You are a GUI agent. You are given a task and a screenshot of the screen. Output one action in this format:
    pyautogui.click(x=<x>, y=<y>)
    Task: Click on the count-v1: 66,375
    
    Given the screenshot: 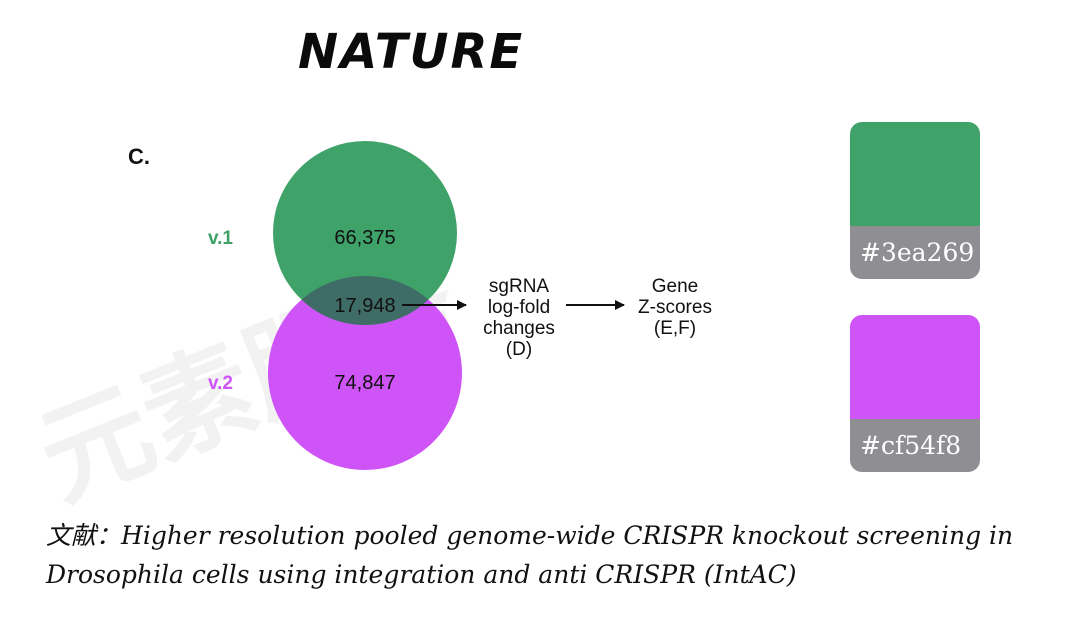 What is the action you would take?
    pyautogui.click(x=364, y=238)
    